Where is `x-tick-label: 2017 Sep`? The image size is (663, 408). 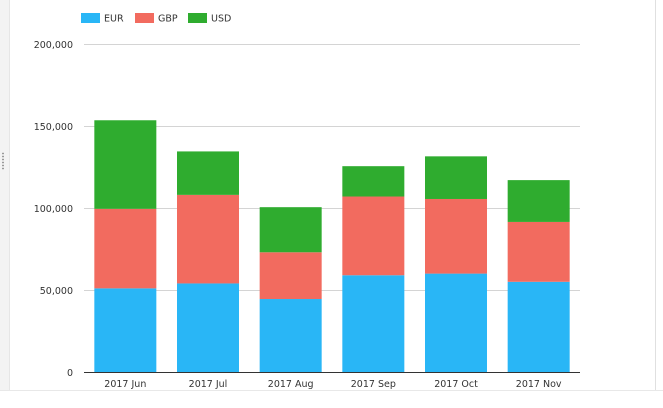 x-tick-label: 2017 Sep is located at coordinates (373, 384).